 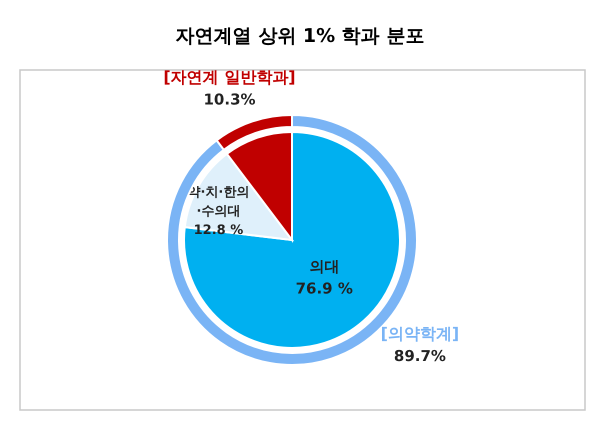 I want to click on data-label: 76.9 %, so click(x=324, y=288).